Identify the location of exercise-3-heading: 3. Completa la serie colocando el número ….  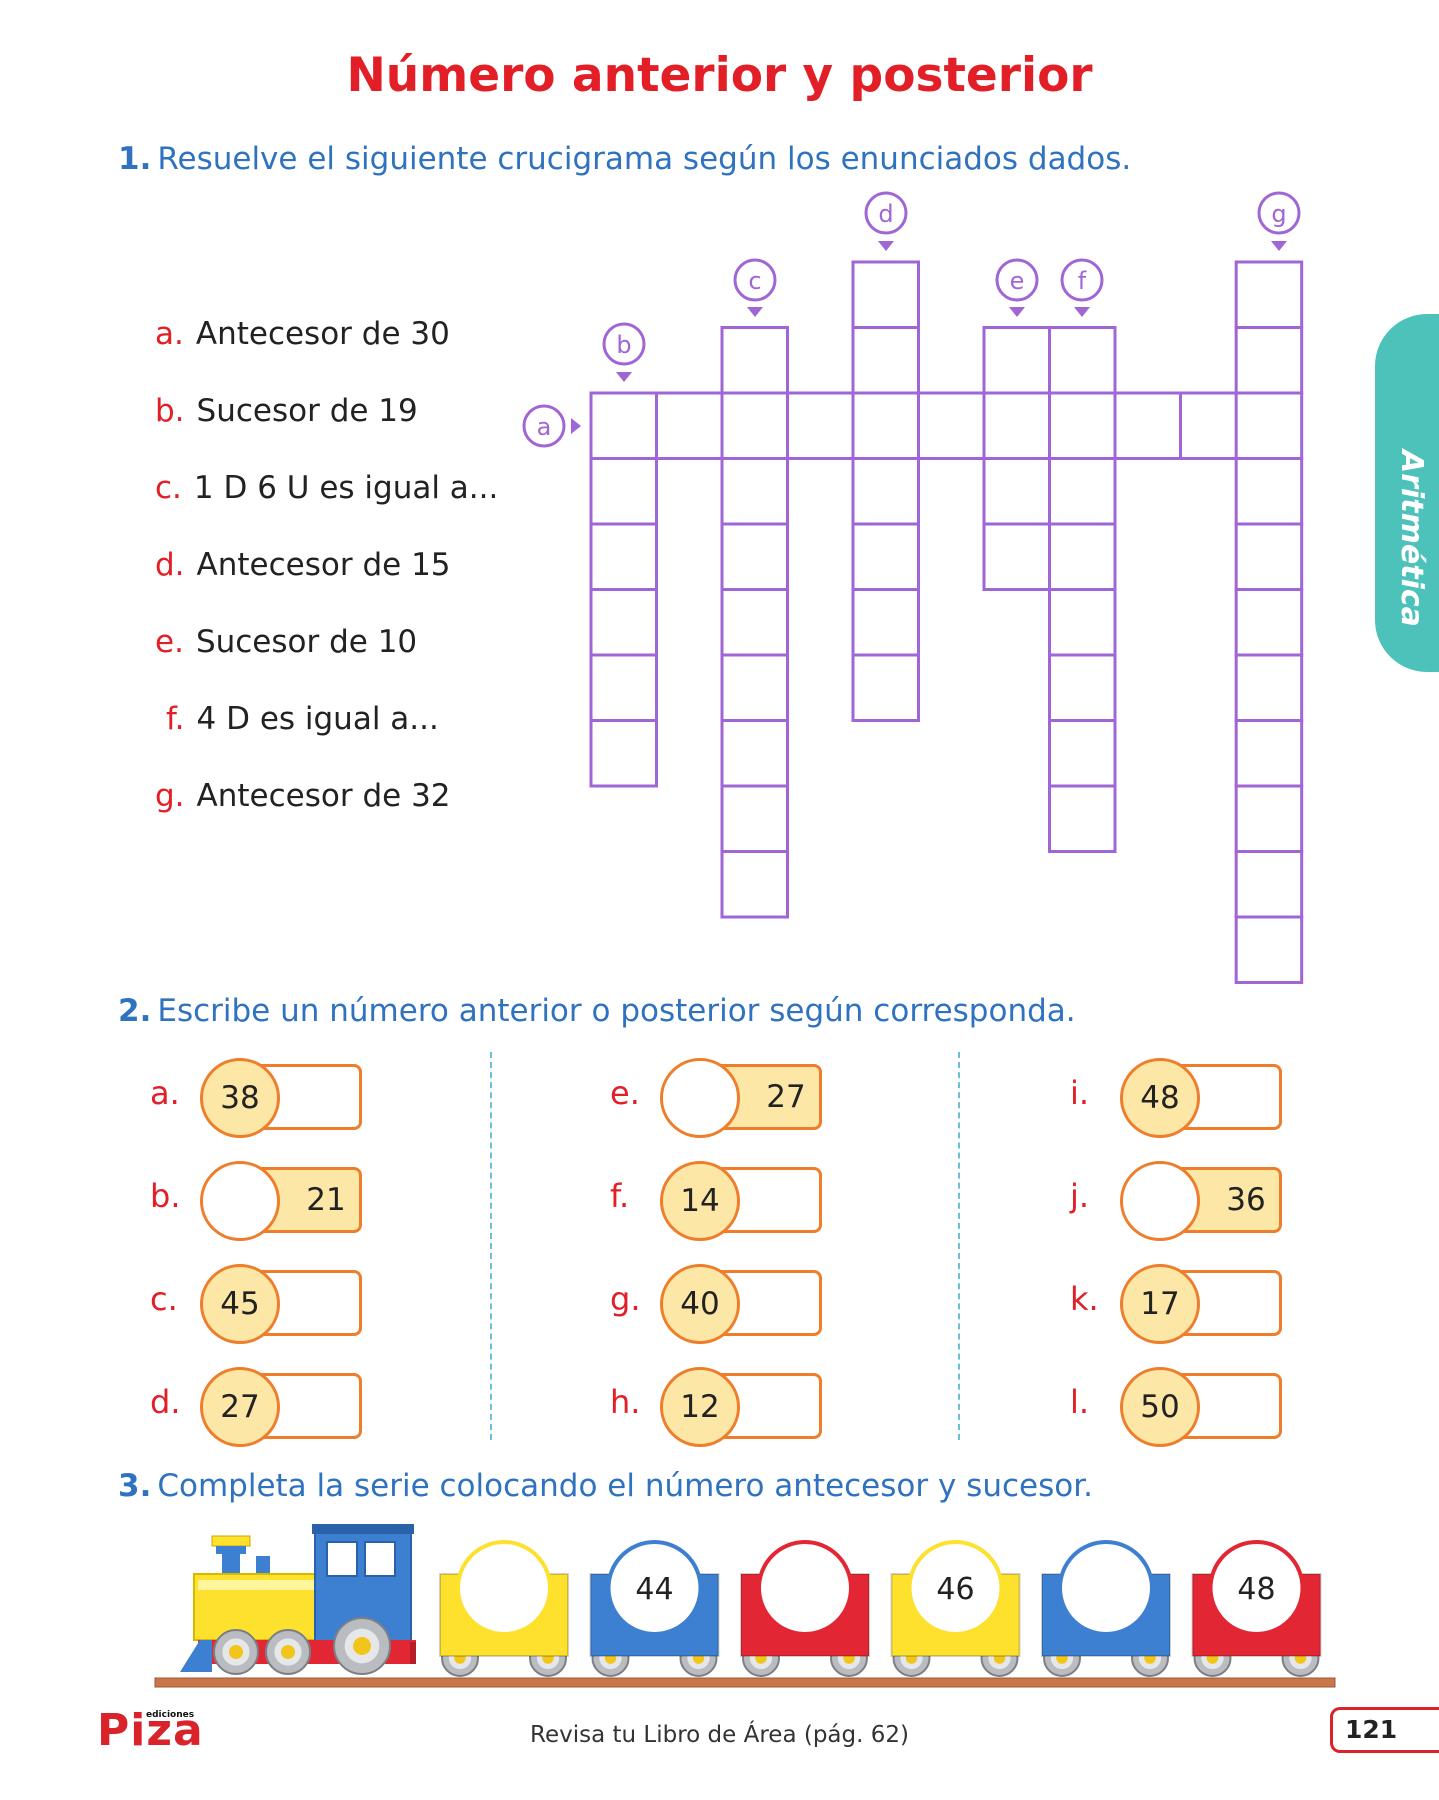
(605, 1486).